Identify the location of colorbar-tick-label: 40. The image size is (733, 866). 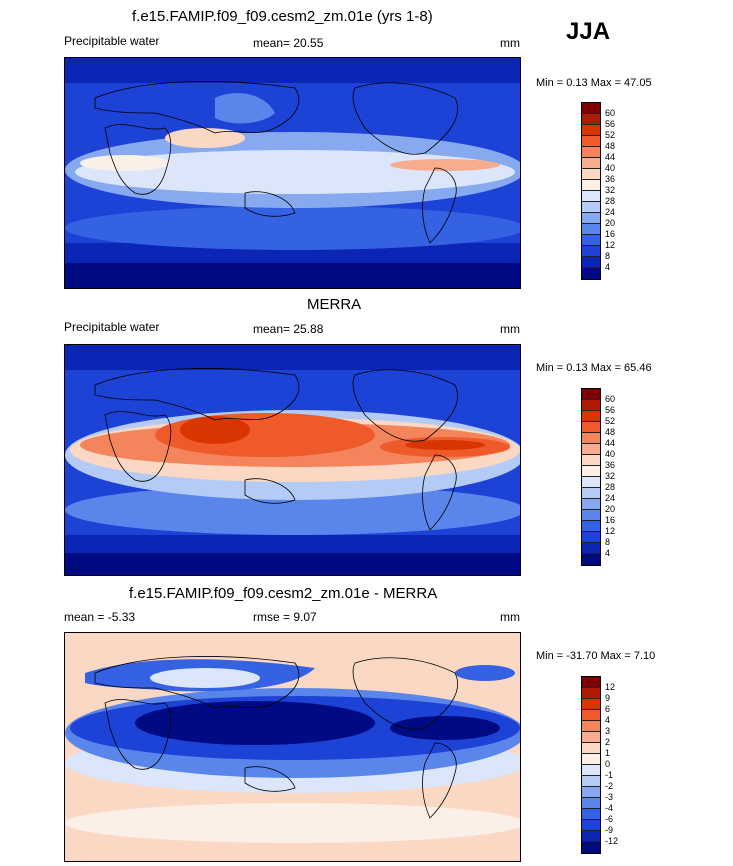
(610, 454).